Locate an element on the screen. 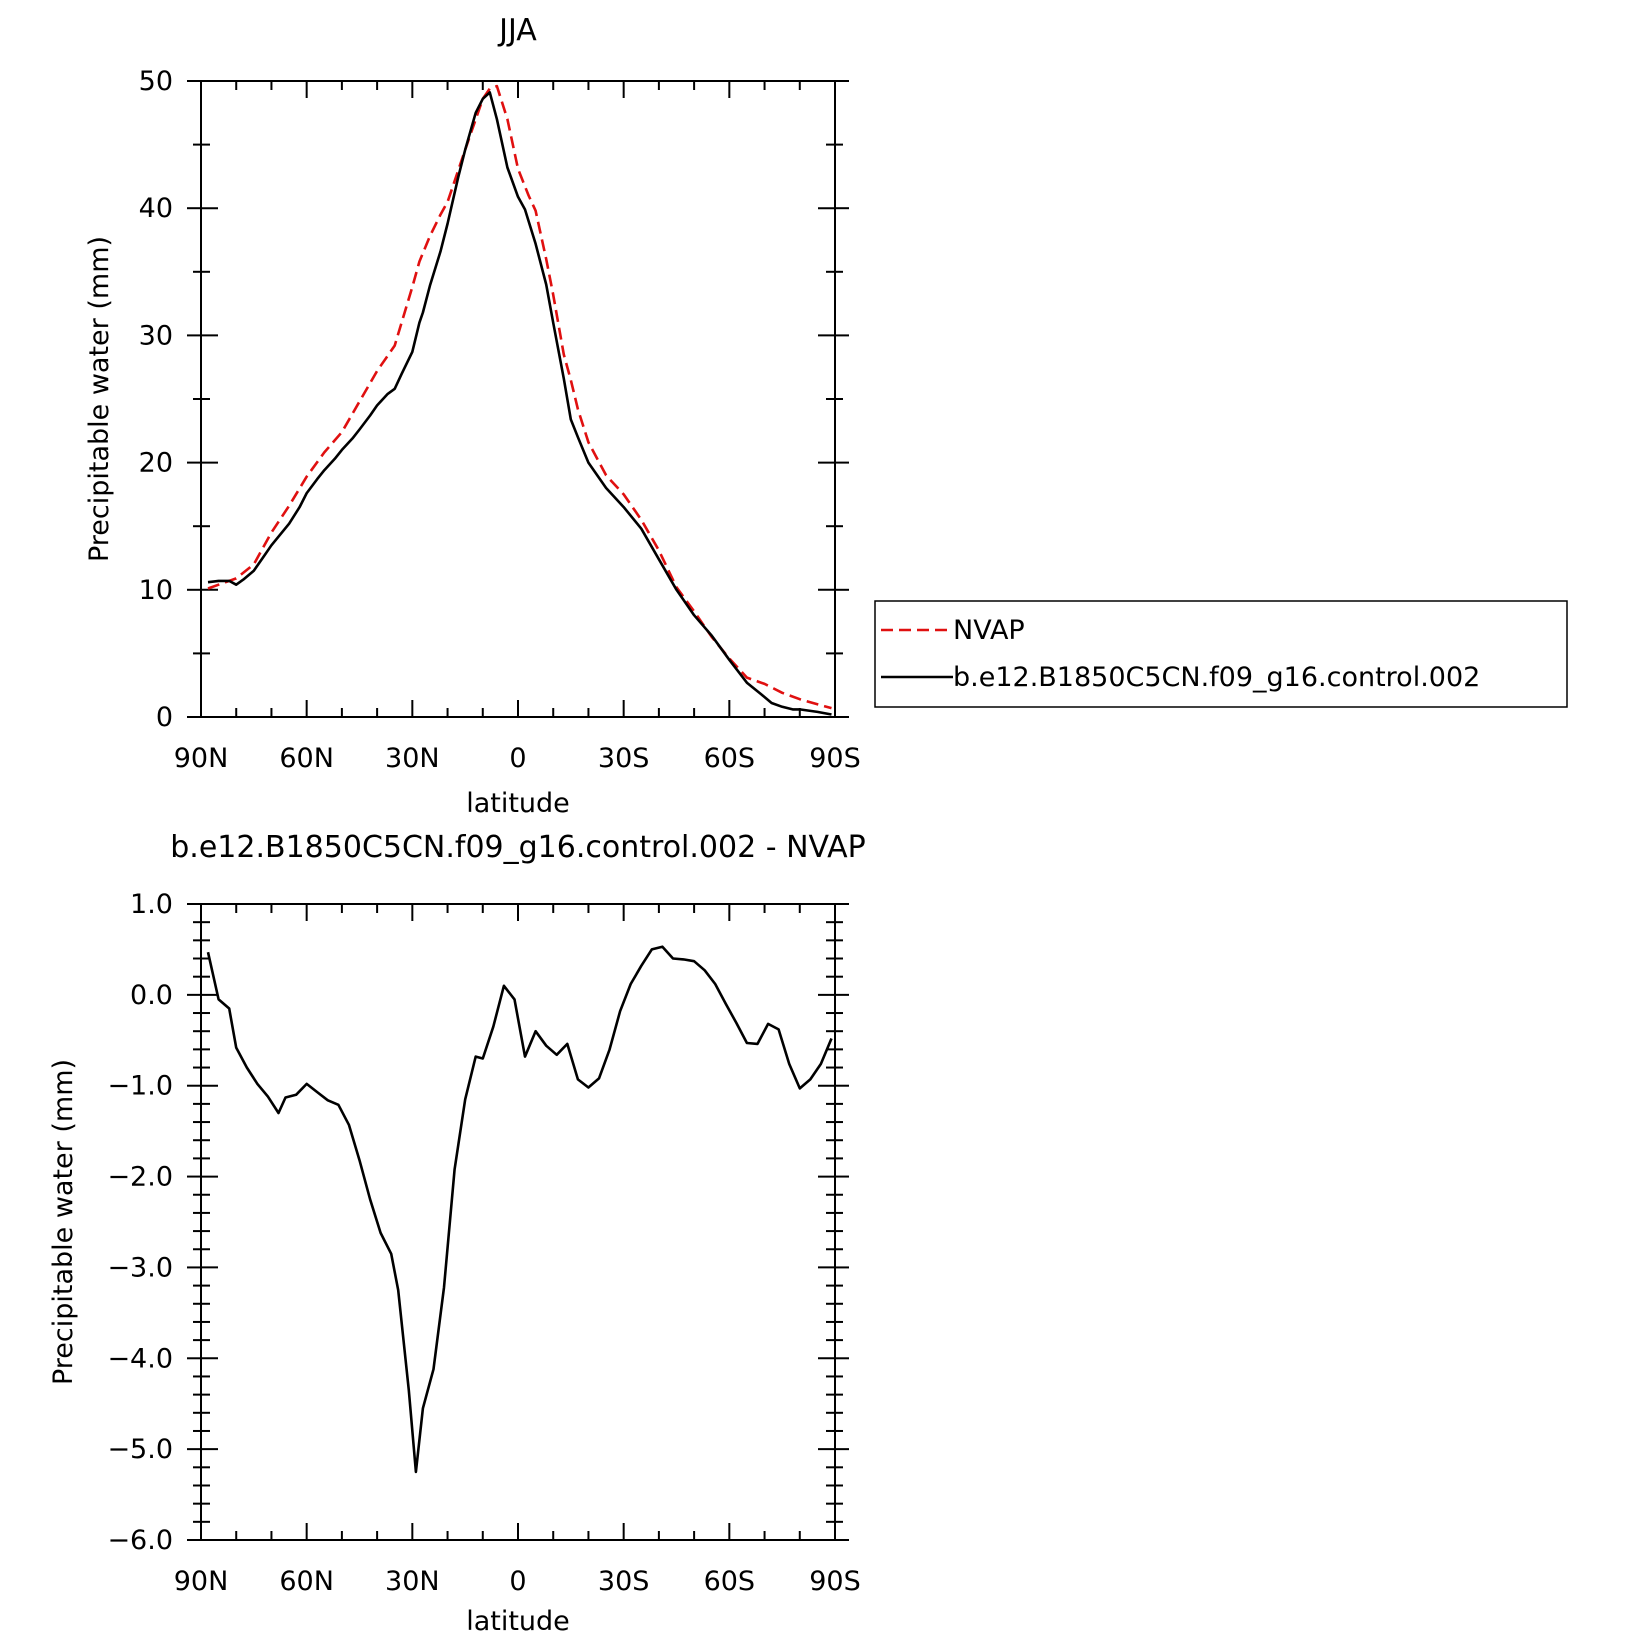 The image size is (1630, 1631). legend-label-model: b.e12.B1850C5CN.f09_g16.control.002 is located at coordinates (1216, 677).